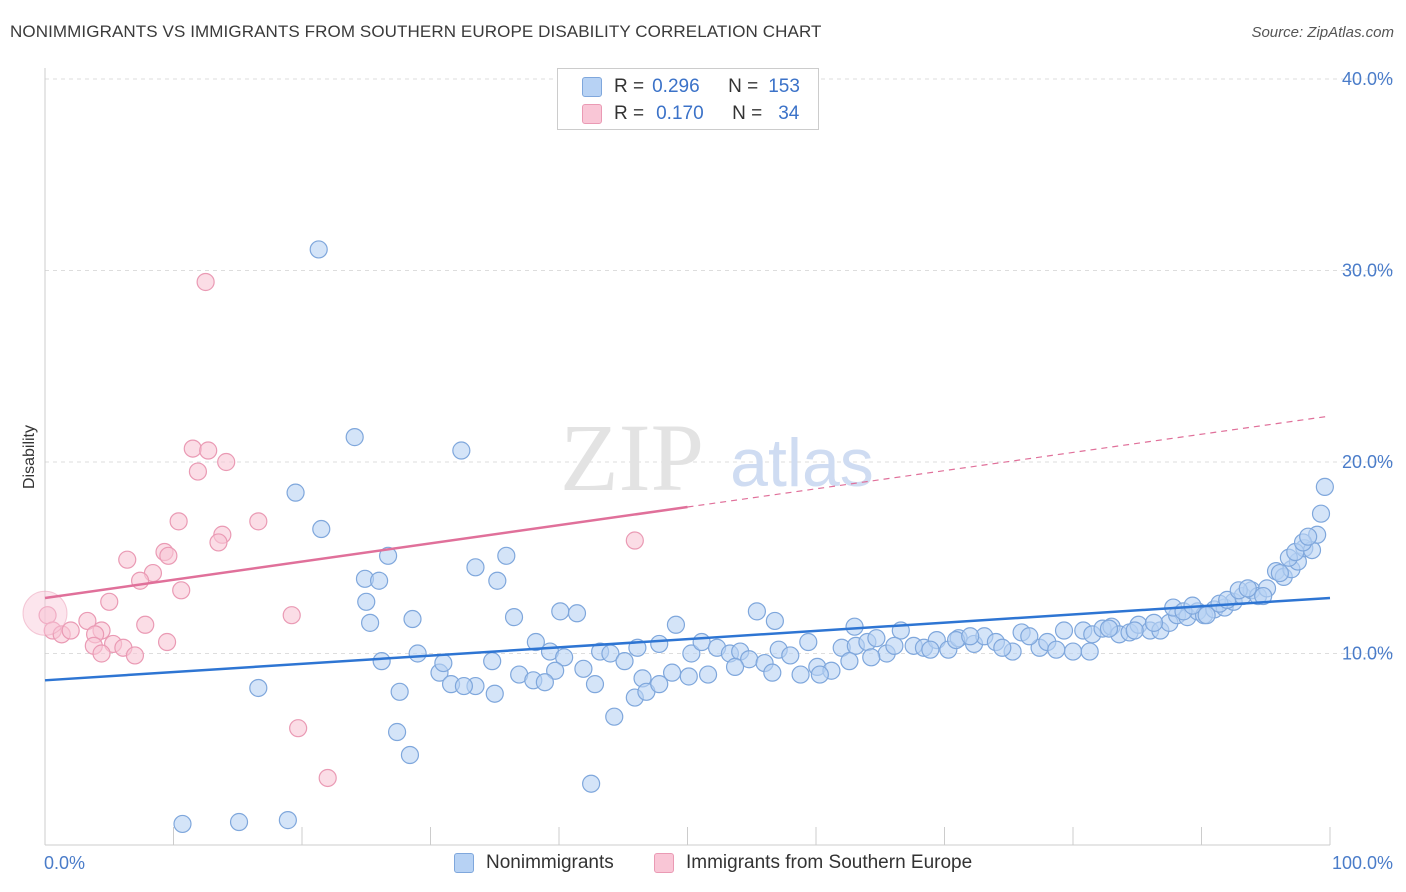  What do you see at coordinates (676, 86) in the screenshot?
I see `legend-r-value: 0.296` at bounding box center [676, 86].